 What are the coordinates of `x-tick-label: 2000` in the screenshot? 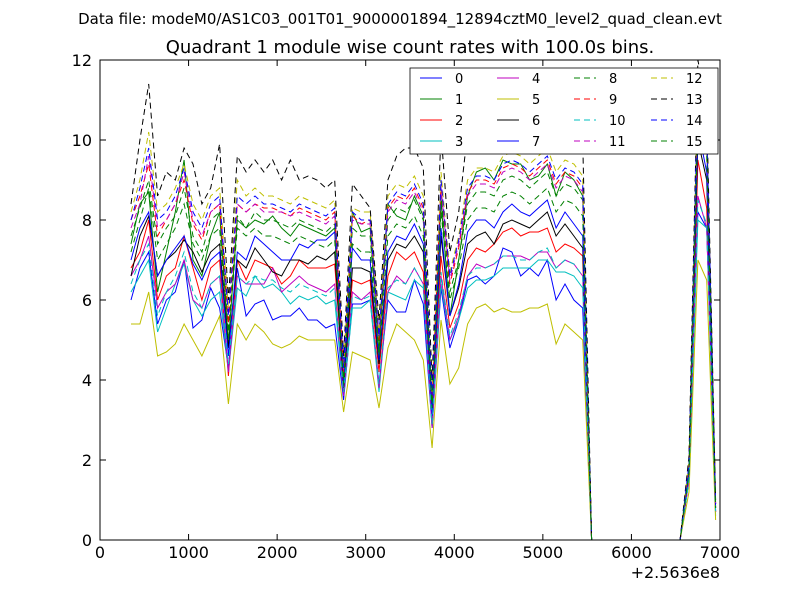 It's located at (277, 552).